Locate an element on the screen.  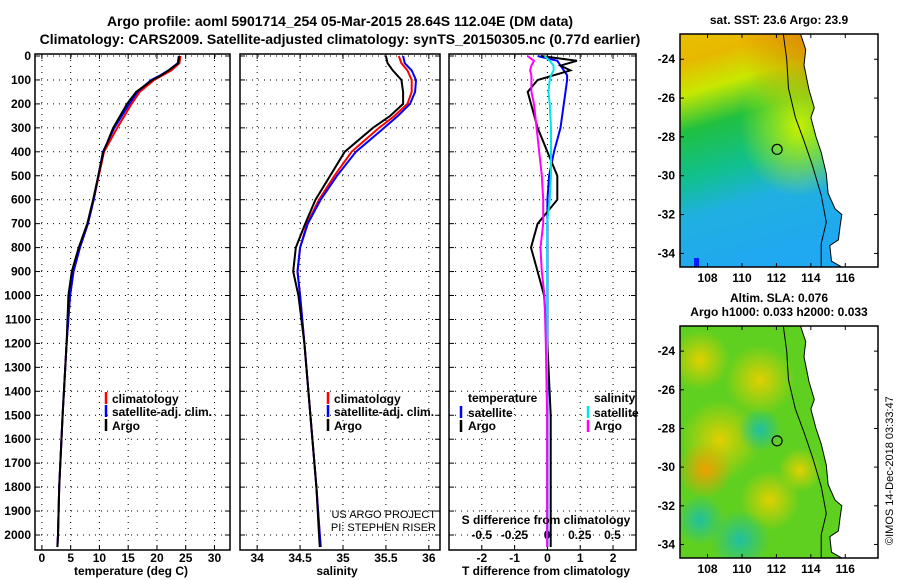
y-tick-label: 300 is located at coordinates (21, 128).